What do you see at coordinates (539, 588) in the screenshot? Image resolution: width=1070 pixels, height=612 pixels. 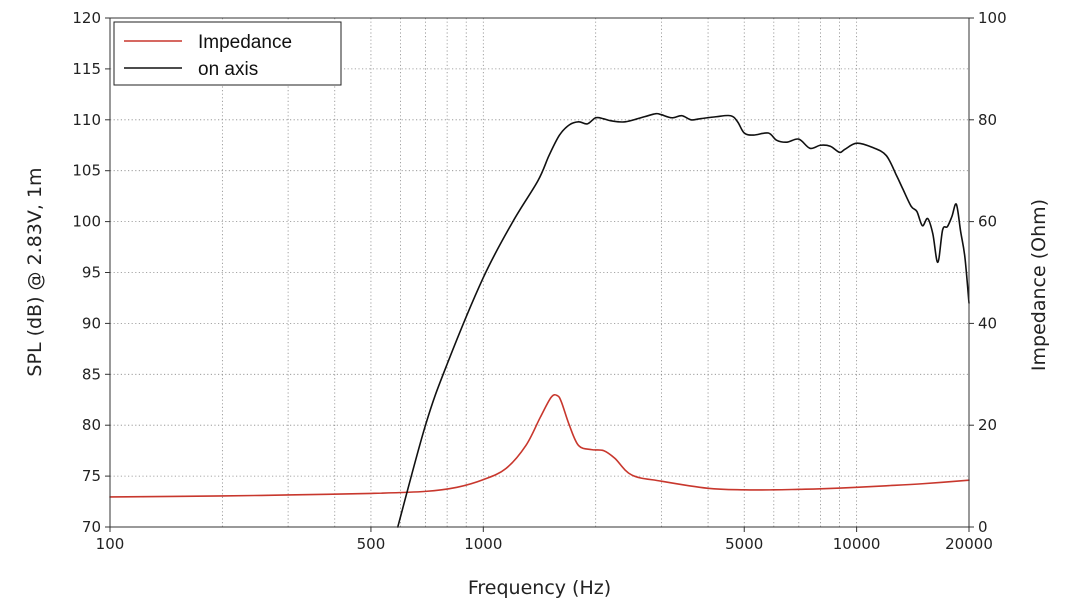 I see `x-axis-title: Frequency (Hz)` at bounding box center [539, 588].